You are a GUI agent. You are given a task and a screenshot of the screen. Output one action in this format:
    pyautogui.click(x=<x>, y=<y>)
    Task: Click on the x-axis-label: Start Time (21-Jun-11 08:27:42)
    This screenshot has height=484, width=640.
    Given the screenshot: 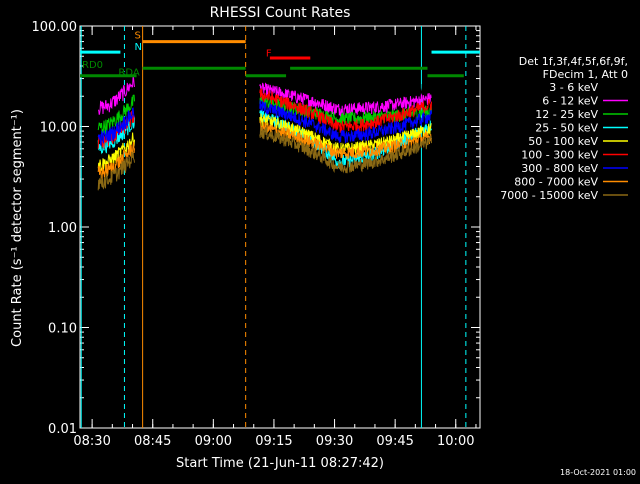 What is the action you would take?
    pyautogui.click(x=280, y=463)
    